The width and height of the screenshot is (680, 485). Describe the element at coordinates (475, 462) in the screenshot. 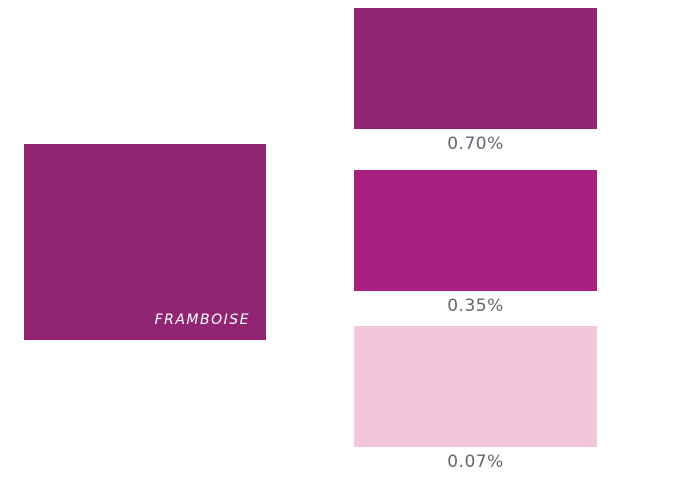

I see `shade-value-3: 0.07%` at that location.